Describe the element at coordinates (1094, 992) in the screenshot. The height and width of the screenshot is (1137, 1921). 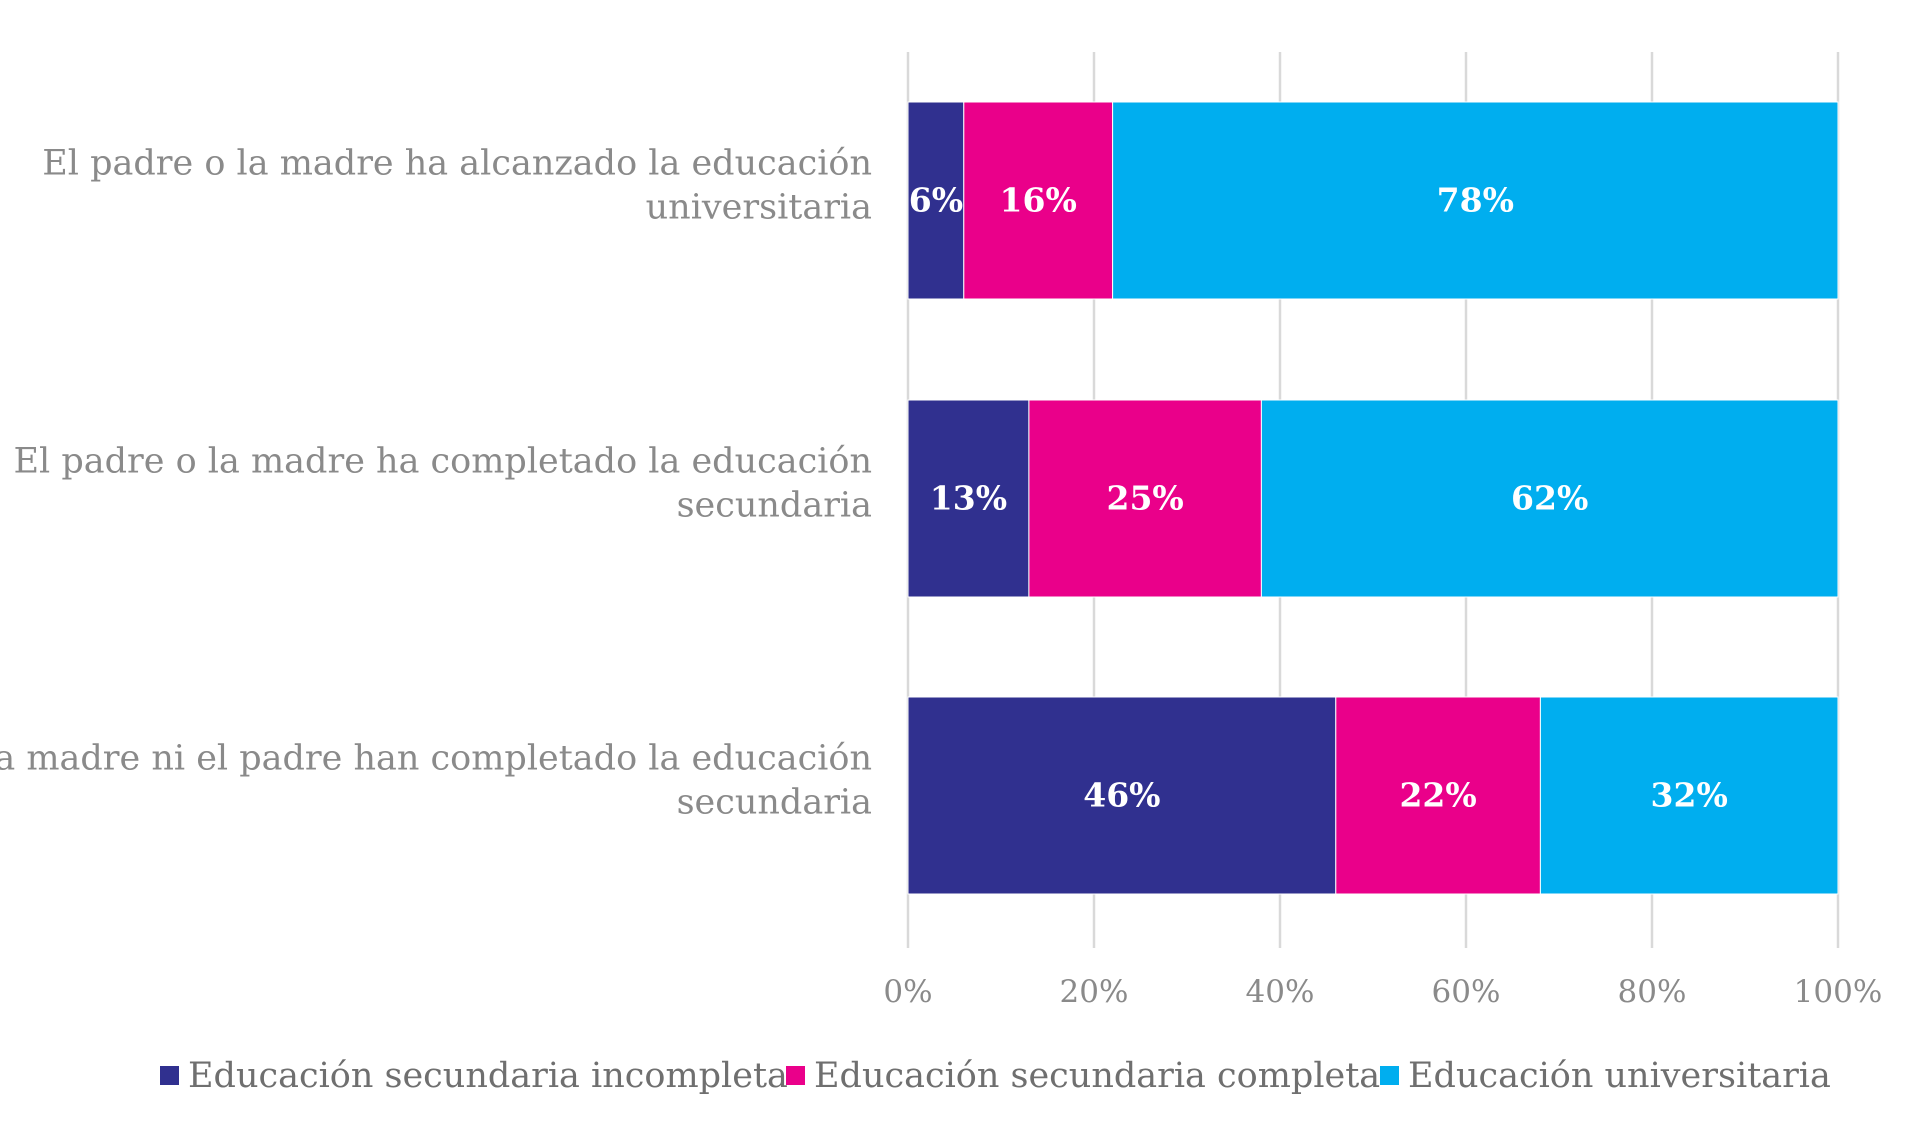
I see `x-tick-label: 20%` at that location.